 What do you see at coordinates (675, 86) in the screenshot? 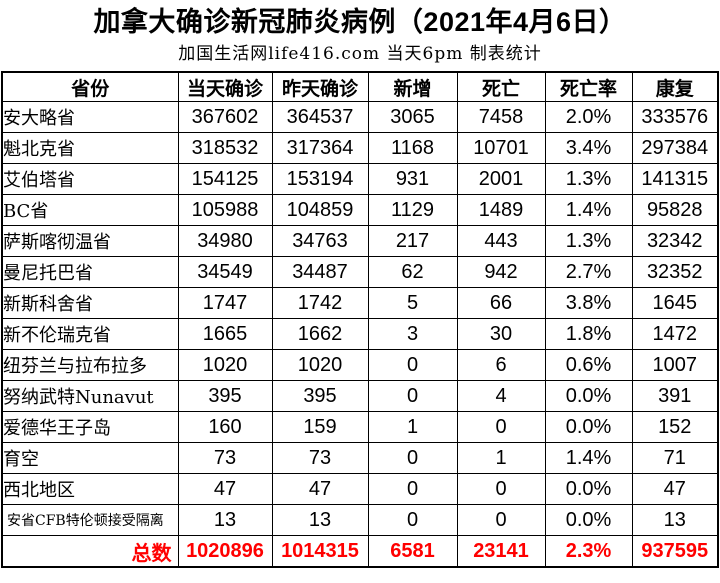
I see `column-header: 康复` at bounding box center [675, 86].